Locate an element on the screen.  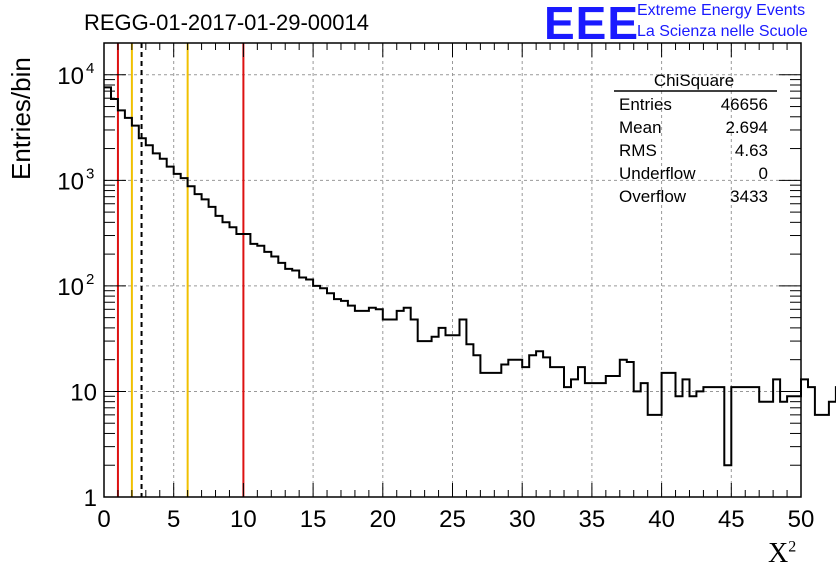
x-tick-label: 25 is located at coordinates (452, 519).